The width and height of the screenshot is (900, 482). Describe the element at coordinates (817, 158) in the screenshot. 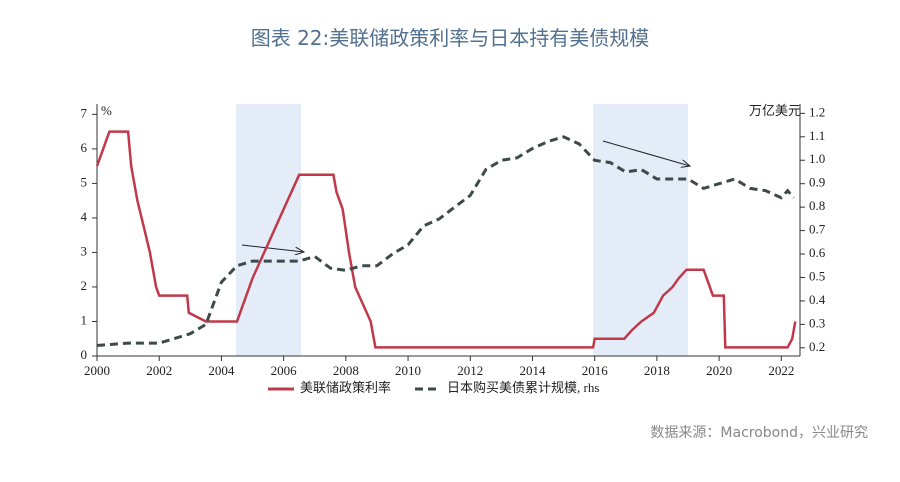

I see `y2-tick-label: 1.0` at that location.